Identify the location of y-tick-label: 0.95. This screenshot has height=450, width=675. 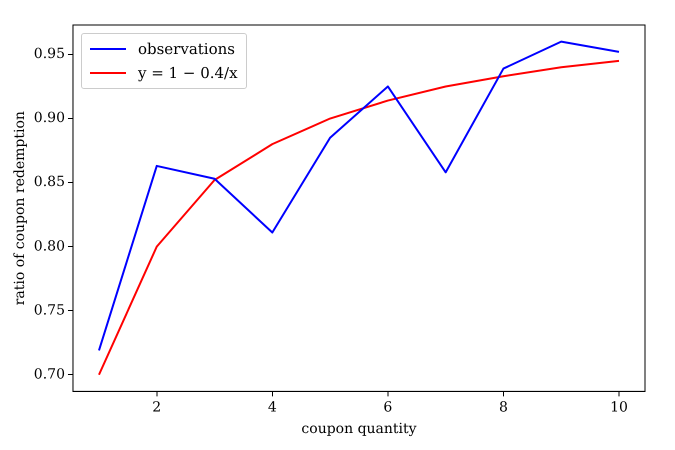
(49, 54).